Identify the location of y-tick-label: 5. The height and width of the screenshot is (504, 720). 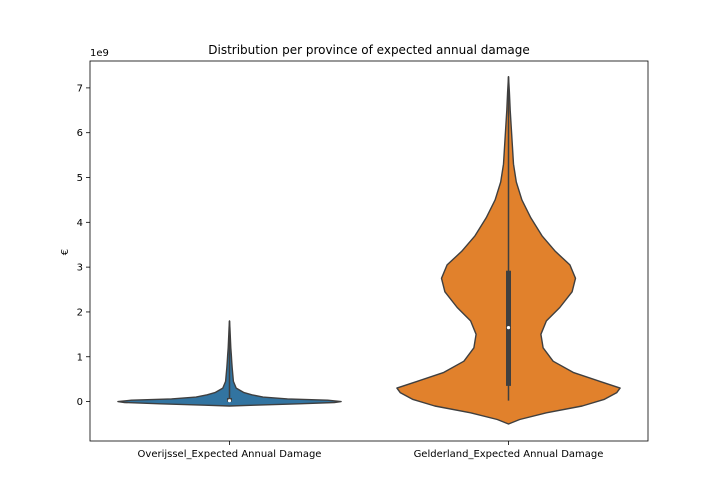
(80, 178).